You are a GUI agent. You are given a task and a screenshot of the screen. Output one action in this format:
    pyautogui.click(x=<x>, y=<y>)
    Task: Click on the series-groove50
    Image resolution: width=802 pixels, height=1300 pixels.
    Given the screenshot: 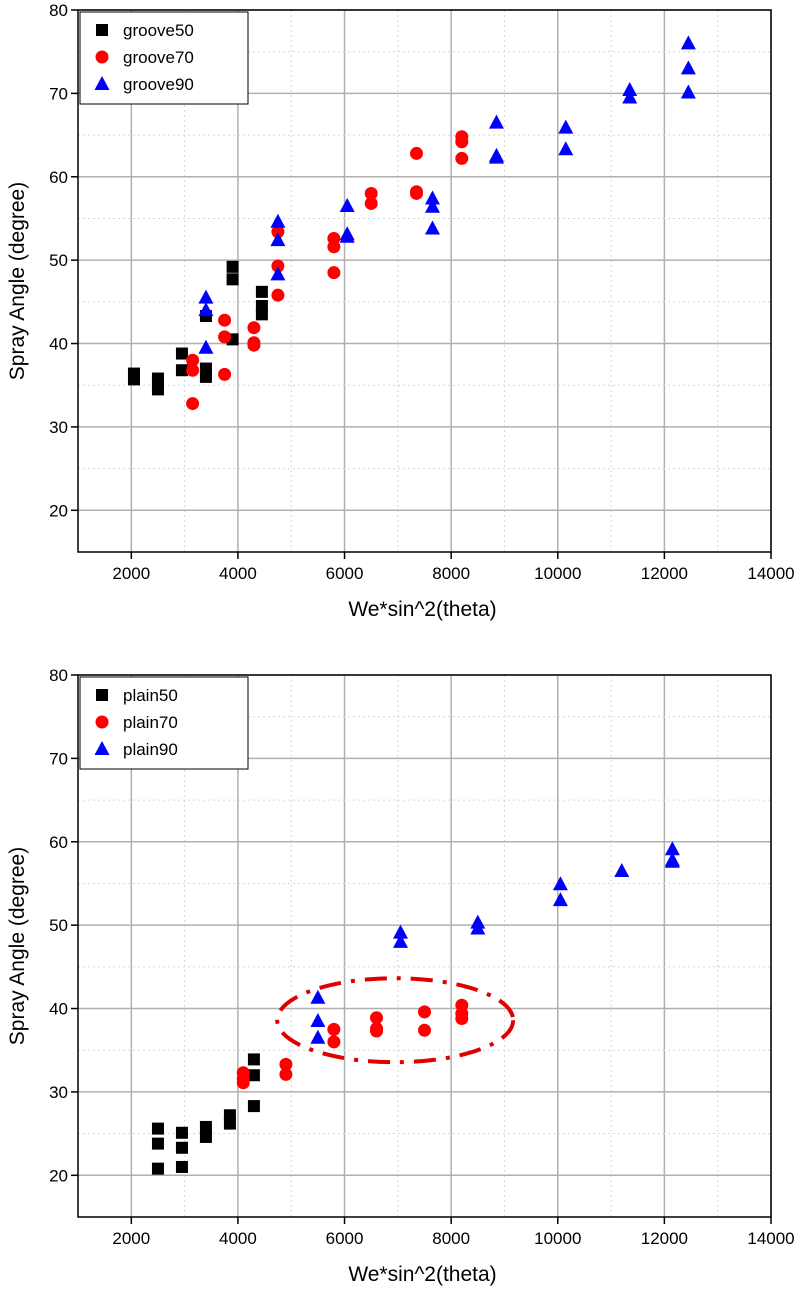 What is the action you would take?
    pyautogui.click(x=197, y=328)
    